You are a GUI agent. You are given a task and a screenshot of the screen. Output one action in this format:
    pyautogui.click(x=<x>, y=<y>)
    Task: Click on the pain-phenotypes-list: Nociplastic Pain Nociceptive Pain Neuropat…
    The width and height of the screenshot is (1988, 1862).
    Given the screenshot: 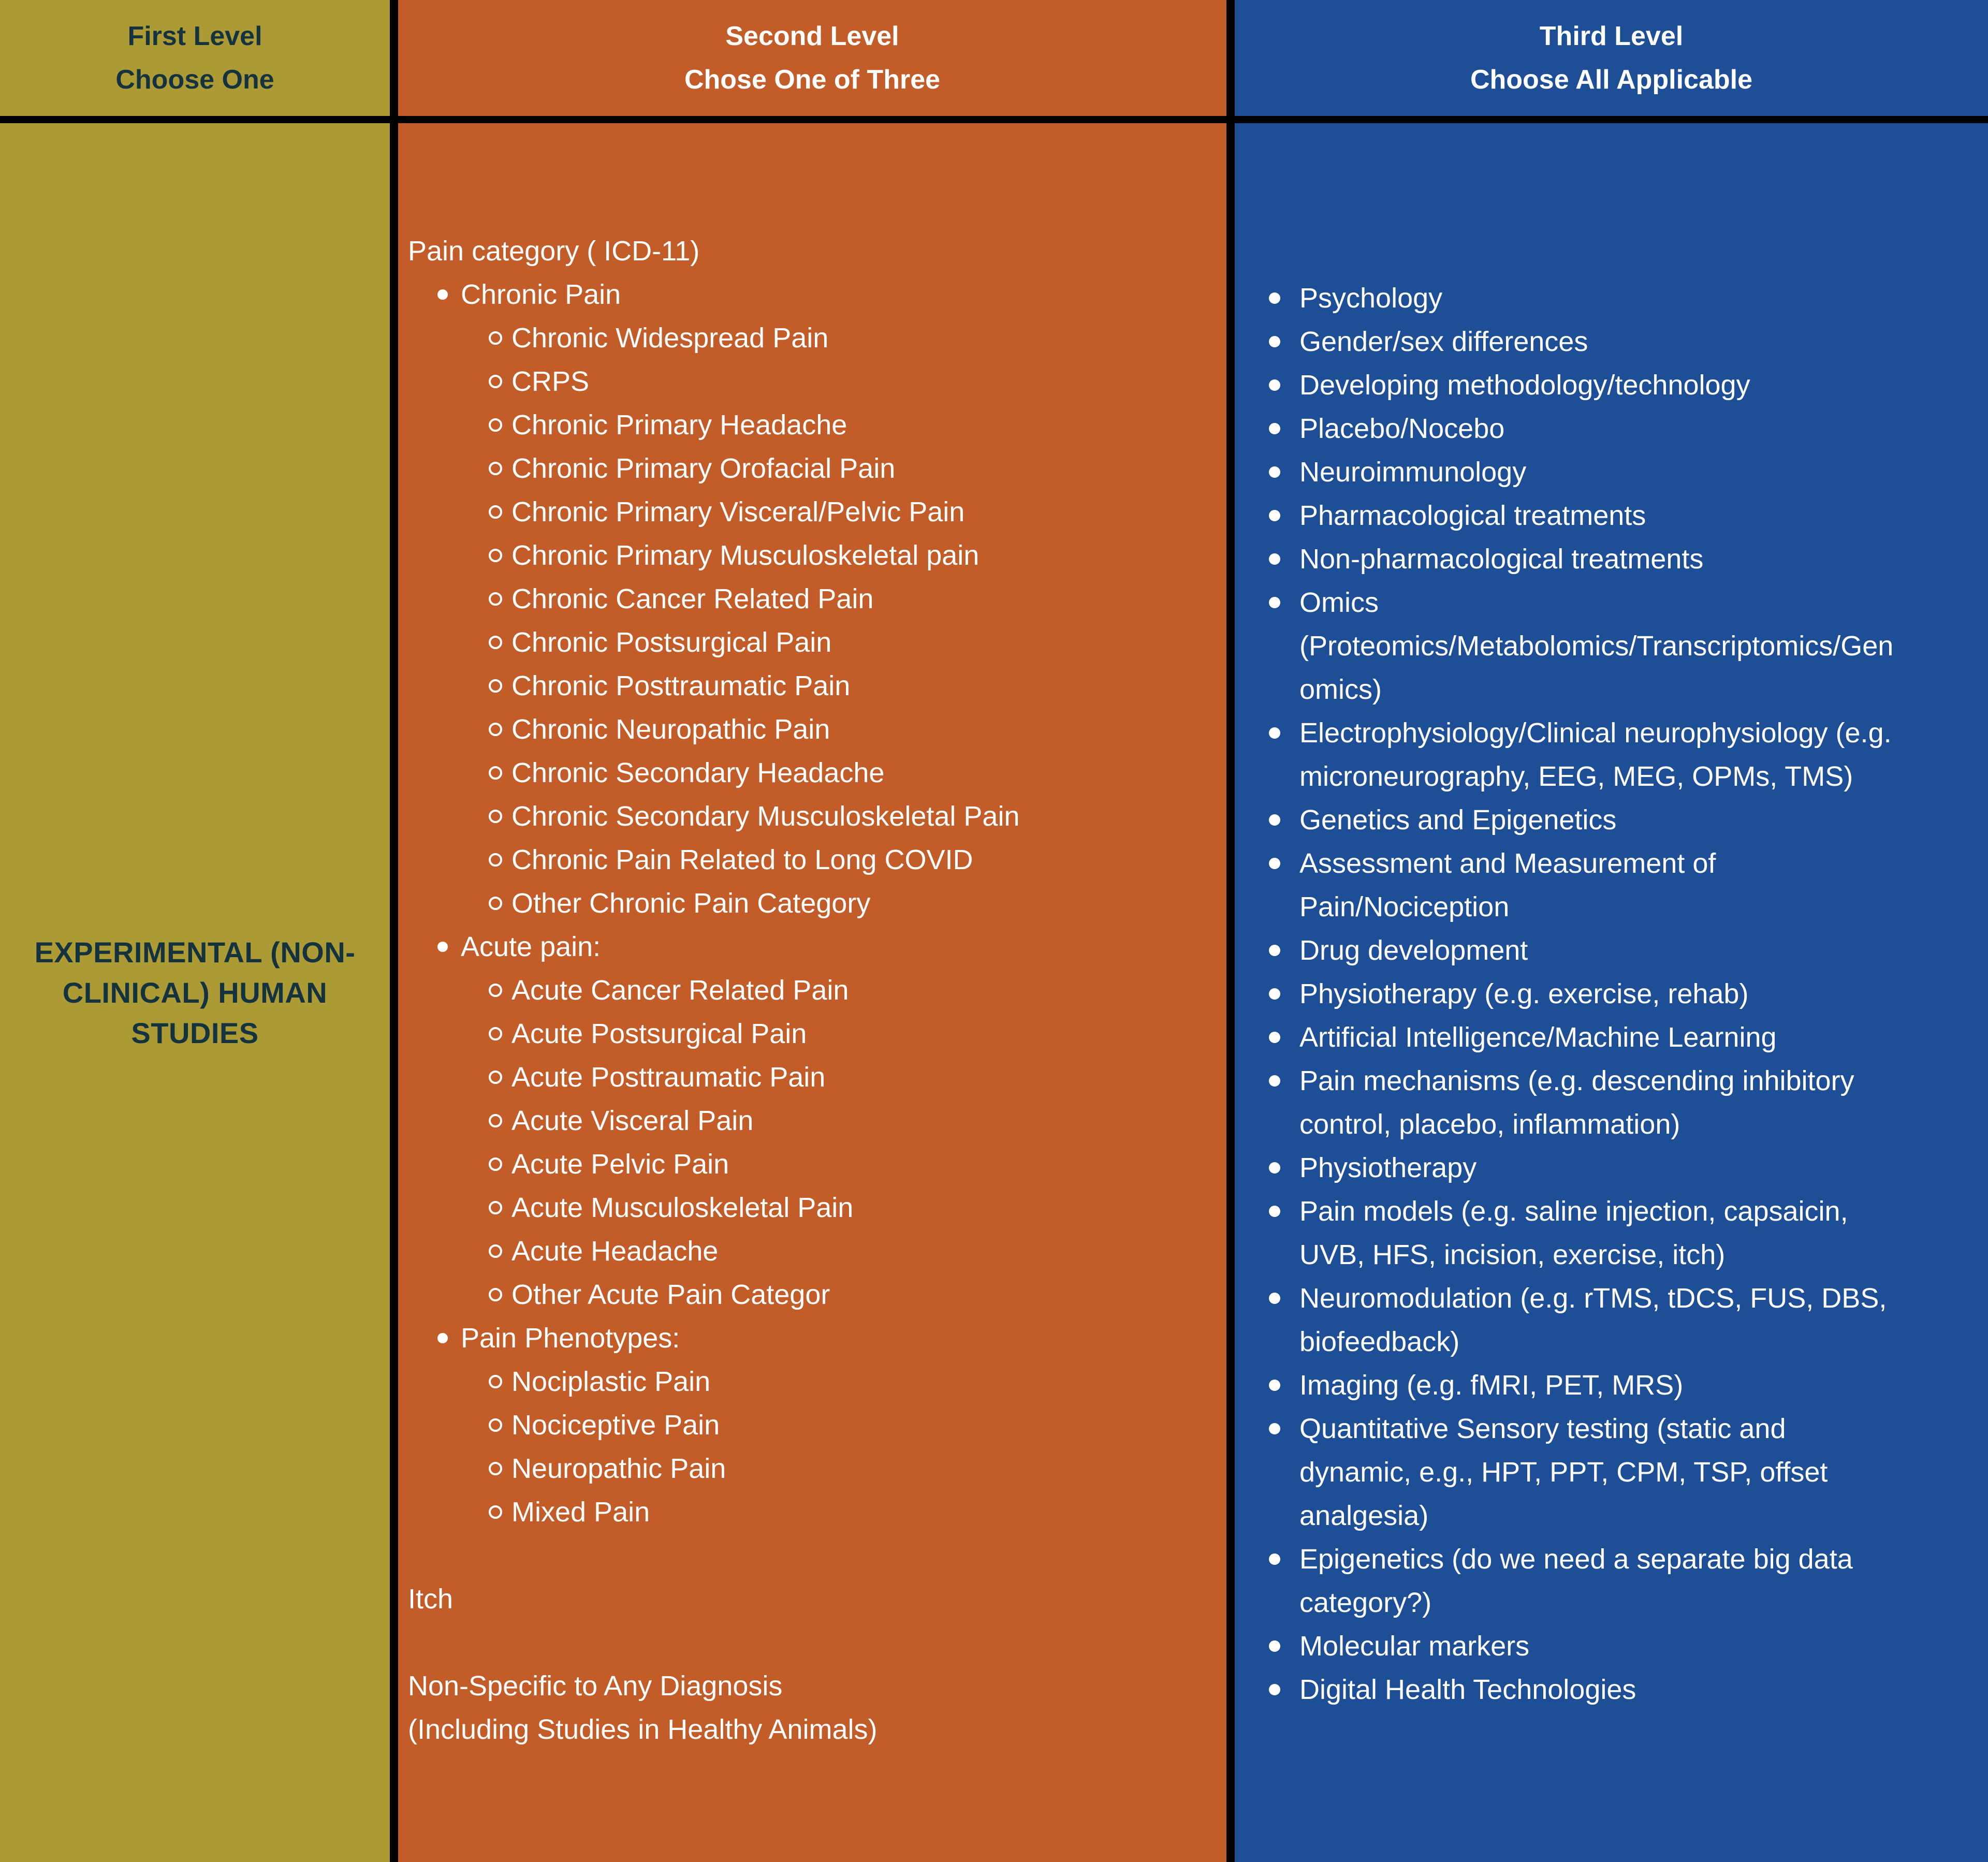 What is the action you would take?
    pyautogui.click(x=807, y=1447)
    